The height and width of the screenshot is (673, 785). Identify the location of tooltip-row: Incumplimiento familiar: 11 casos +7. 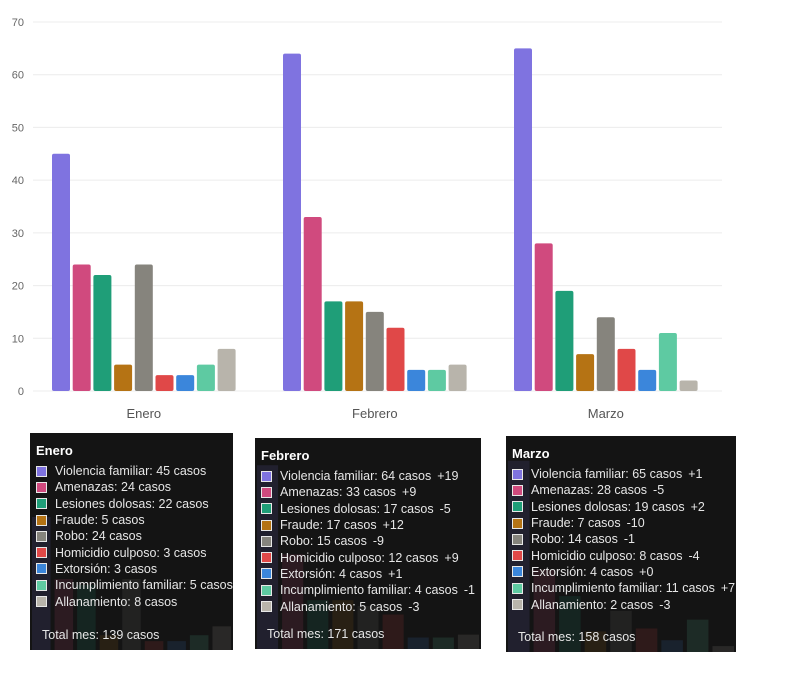
(623, 588).